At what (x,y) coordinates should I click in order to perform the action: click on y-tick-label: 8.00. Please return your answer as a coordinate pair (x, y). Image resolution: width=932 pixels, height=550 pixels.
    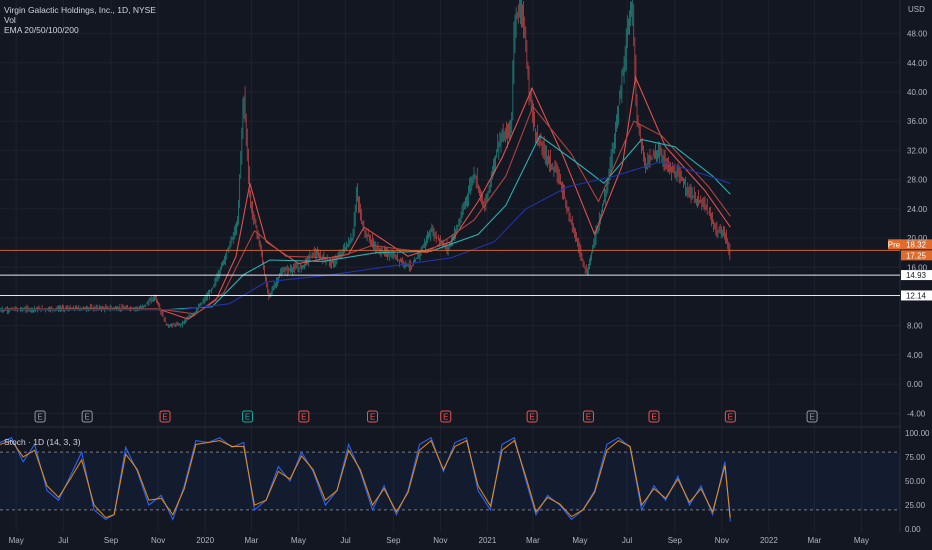
    Looking at the image, I should click on (915, 326).